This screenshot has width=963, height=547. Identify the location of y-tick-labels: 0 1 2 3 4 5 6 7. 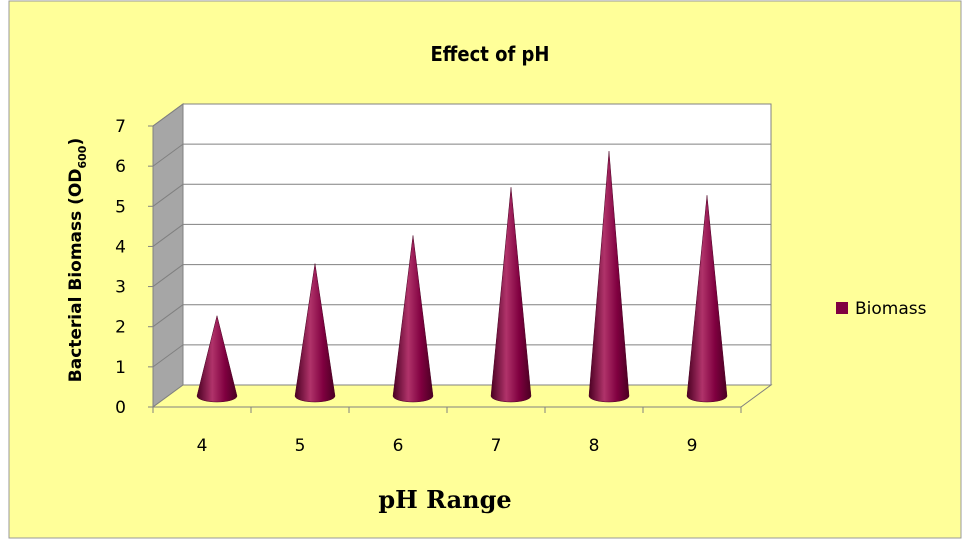
(134, 267).